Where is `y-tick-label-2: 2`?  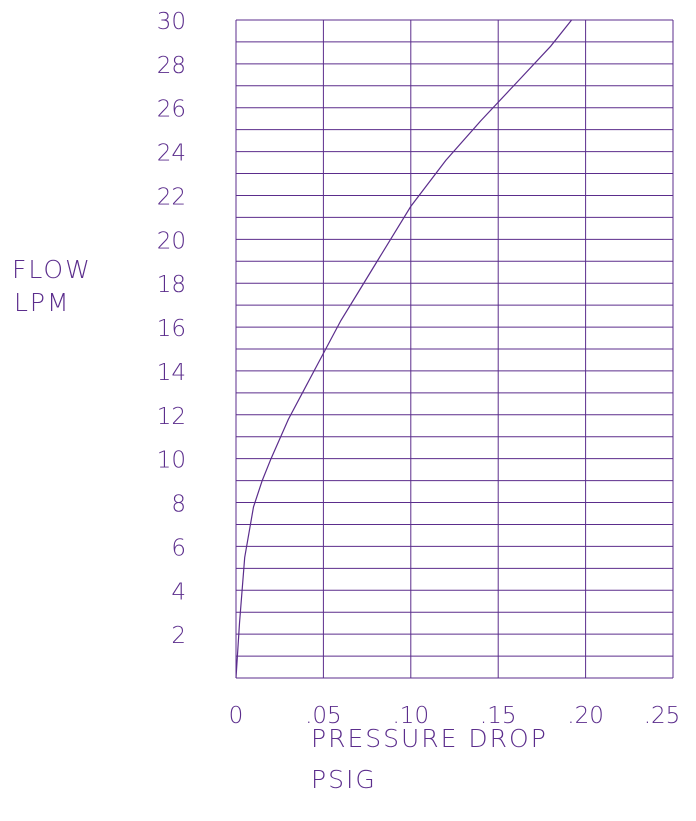 y-tick-label-2: 2 is located at coordinates (178, 636).